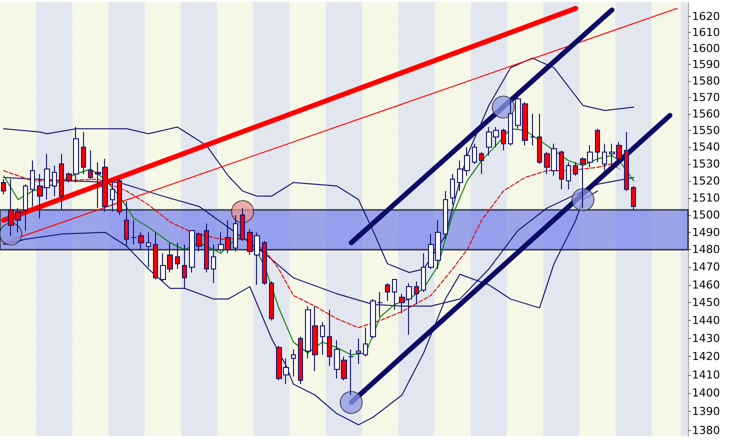 This screenshot has width=734, height=440. What do you see at coordinates (706, 411) in the screenshot?
I see `y-tick-label: 1390` at bounding box center [706, 411].